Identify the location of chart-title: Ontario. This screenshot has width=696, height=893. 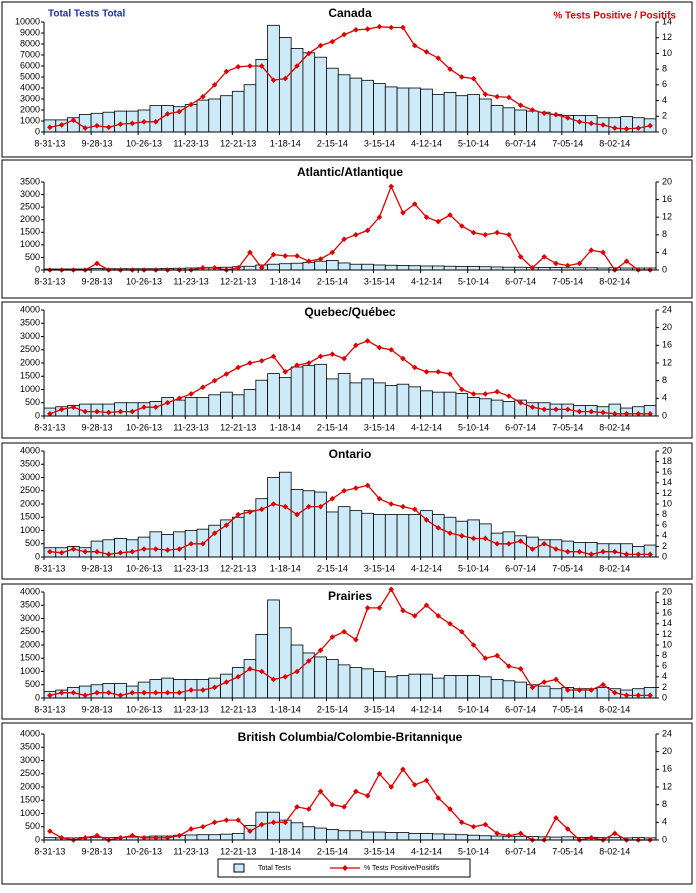
(350, 454).